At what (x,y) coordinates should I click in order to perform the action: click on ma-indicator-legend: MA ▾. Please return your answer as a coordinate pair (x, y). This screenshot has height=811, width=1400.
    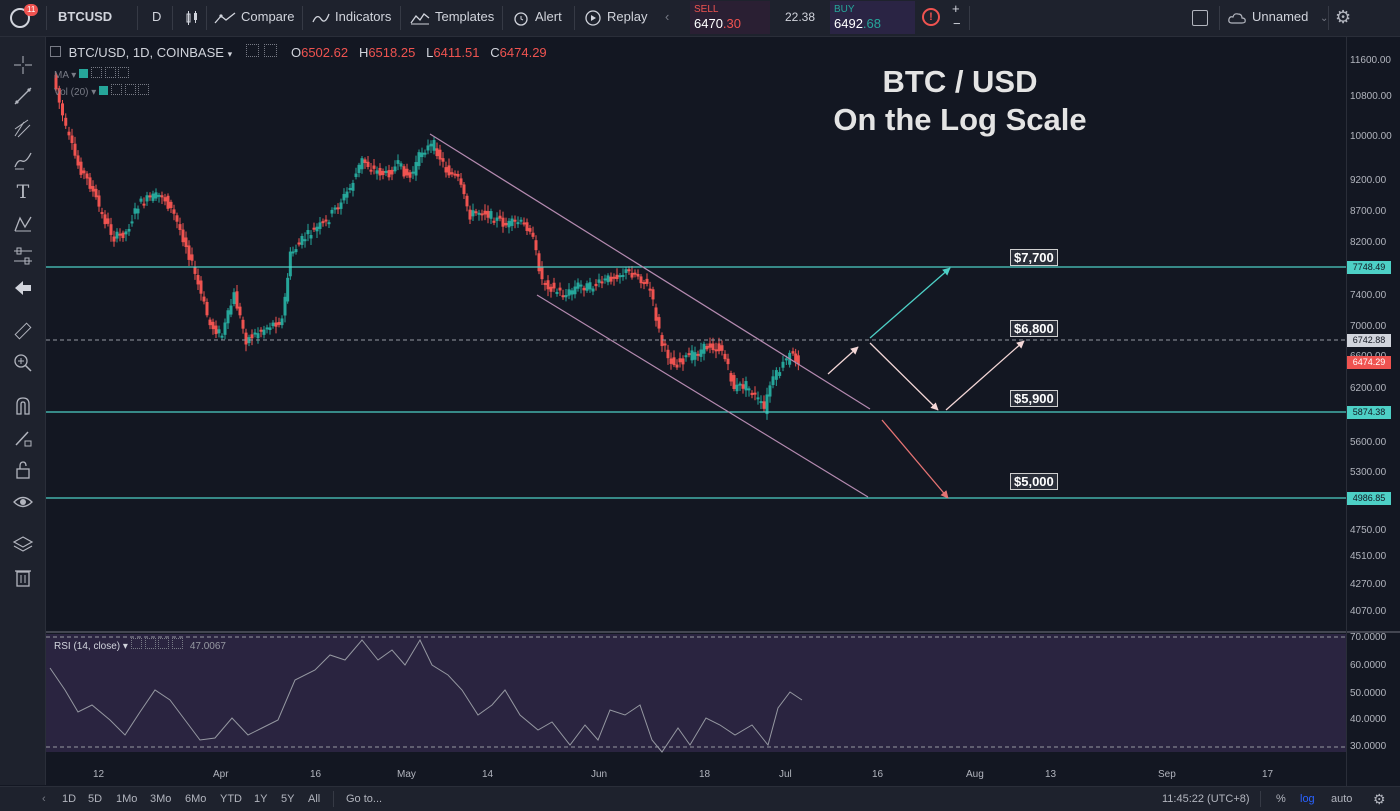
    Looking at the image, I should click on (92, 74).